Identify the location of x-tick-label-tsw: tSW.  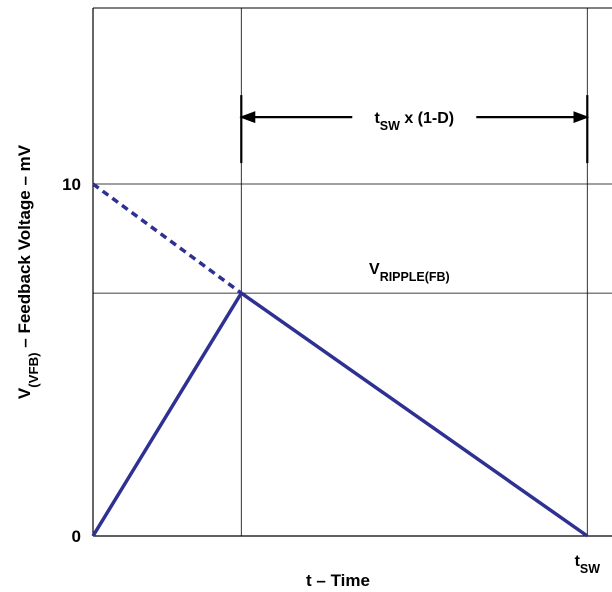
(588, 564).